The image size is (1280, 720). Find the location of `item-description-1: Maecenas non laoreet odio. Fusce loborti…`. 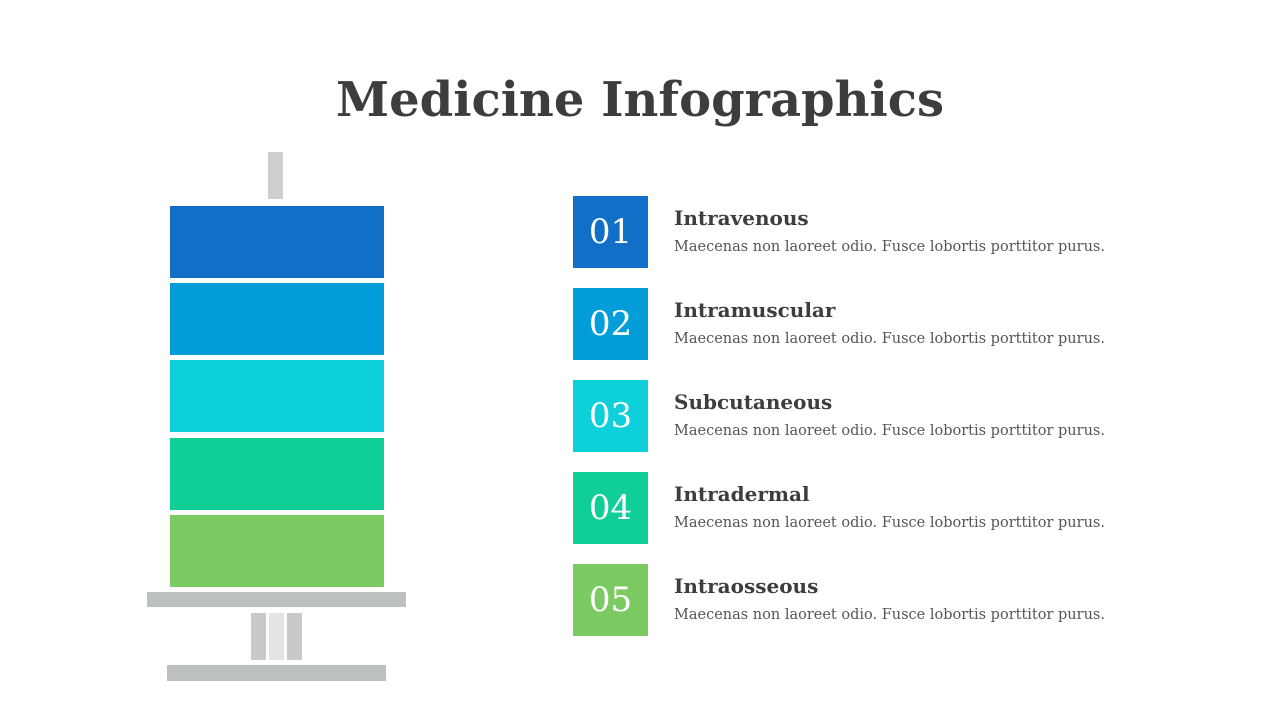

item-description-1: Maecenas non laoreet odio. Fusce loborti… is located at coordinates (889, 247).